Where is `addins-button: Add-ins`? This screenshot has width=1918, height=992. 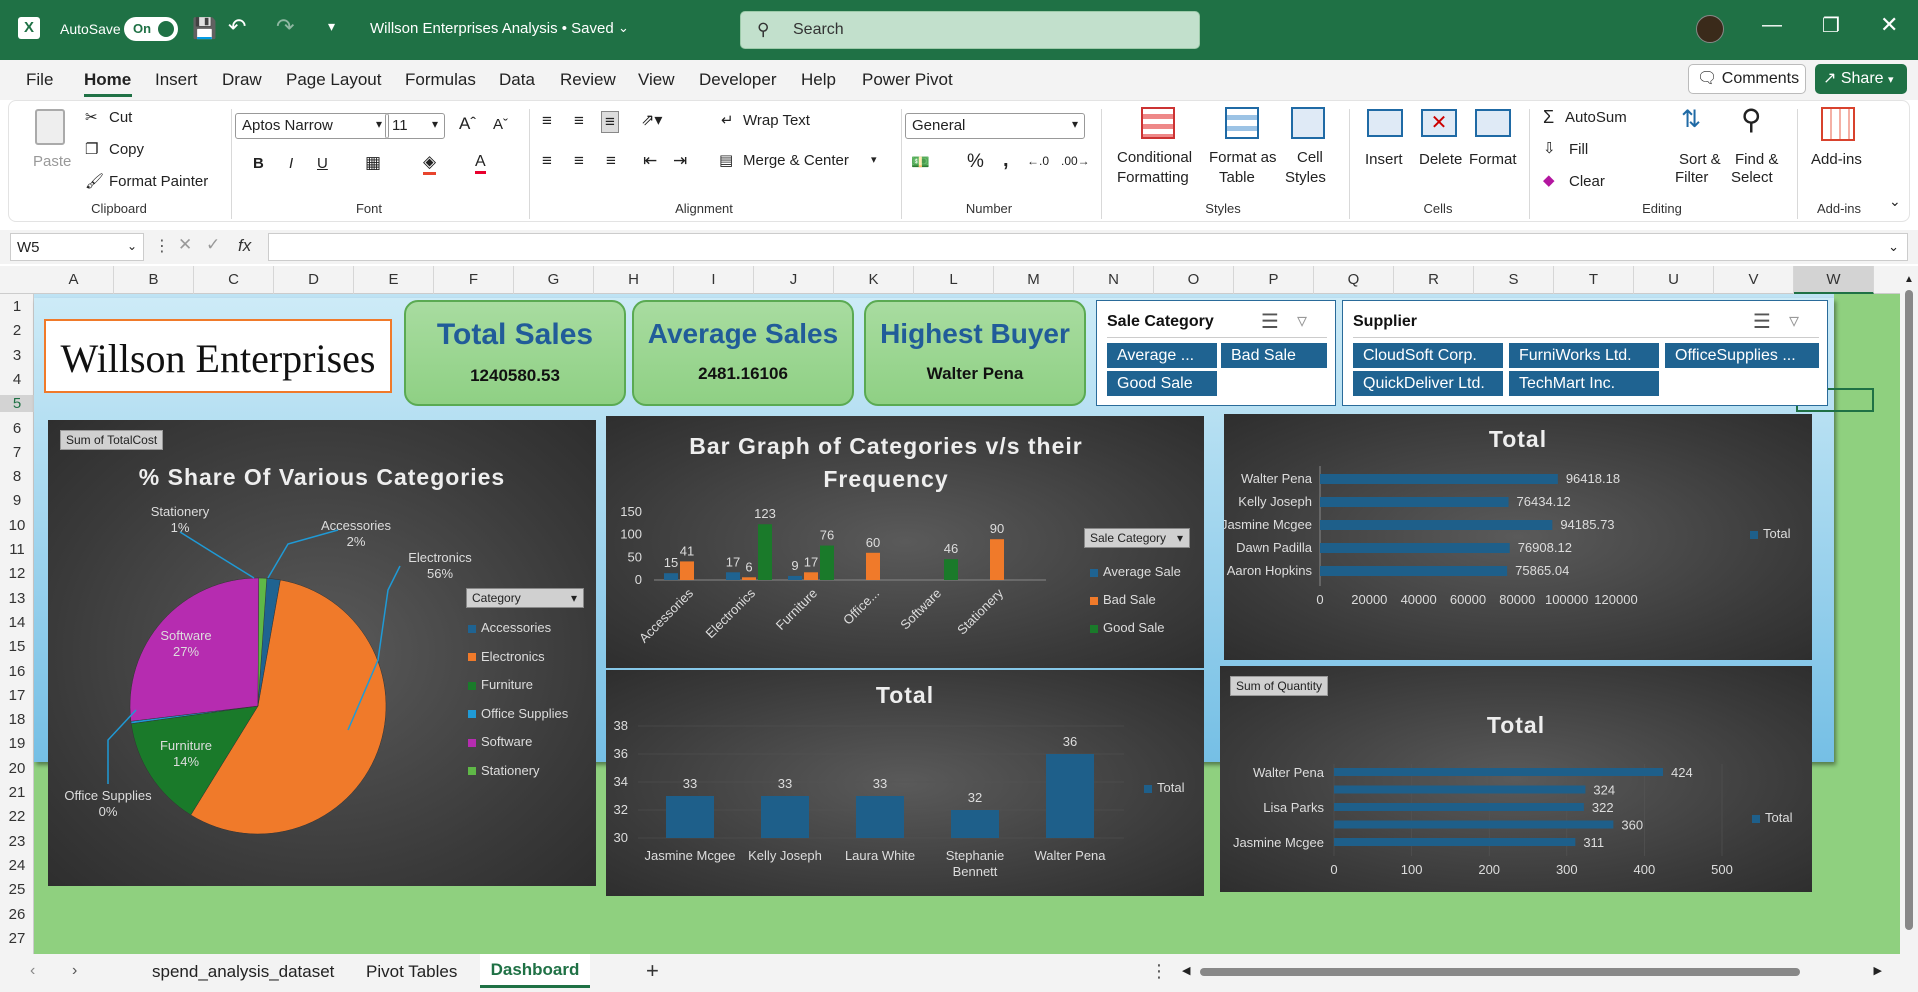 addins-button: Add-ins is located at coordinates (1836, 159).